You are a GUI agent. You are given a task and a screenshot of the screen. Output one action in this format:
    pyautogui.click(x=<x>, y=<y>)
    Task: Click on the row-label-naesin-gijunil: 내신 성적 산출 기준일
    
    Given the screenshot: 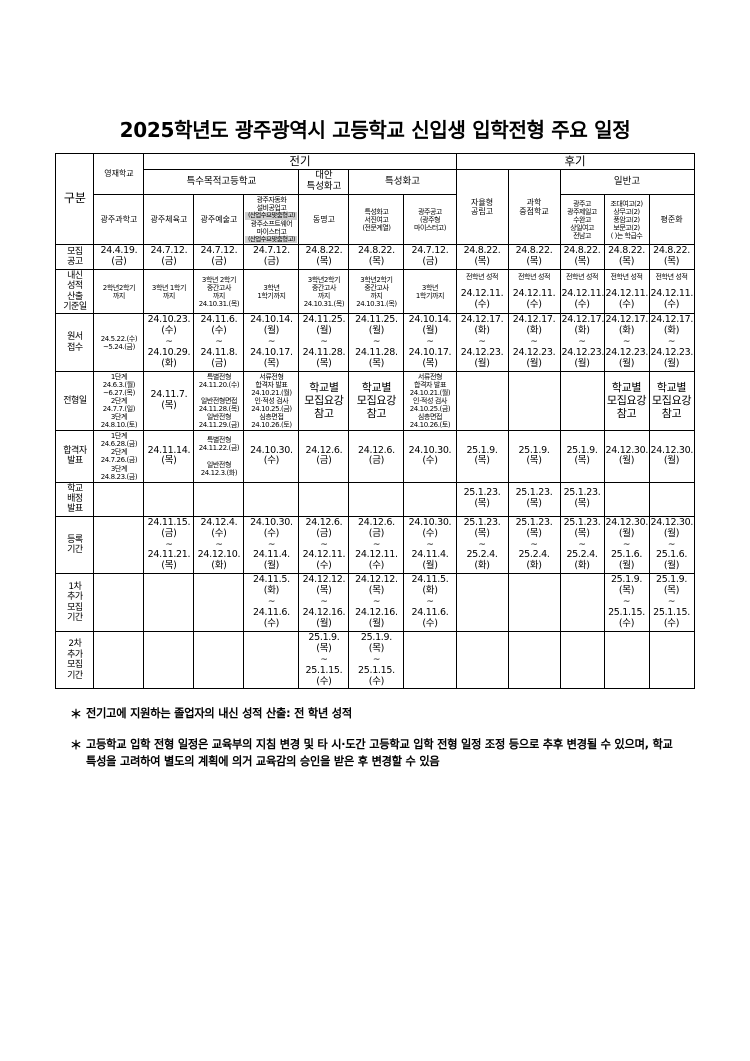 What is the action you would take?
    pyautogui.click(x=75, y=292)
    